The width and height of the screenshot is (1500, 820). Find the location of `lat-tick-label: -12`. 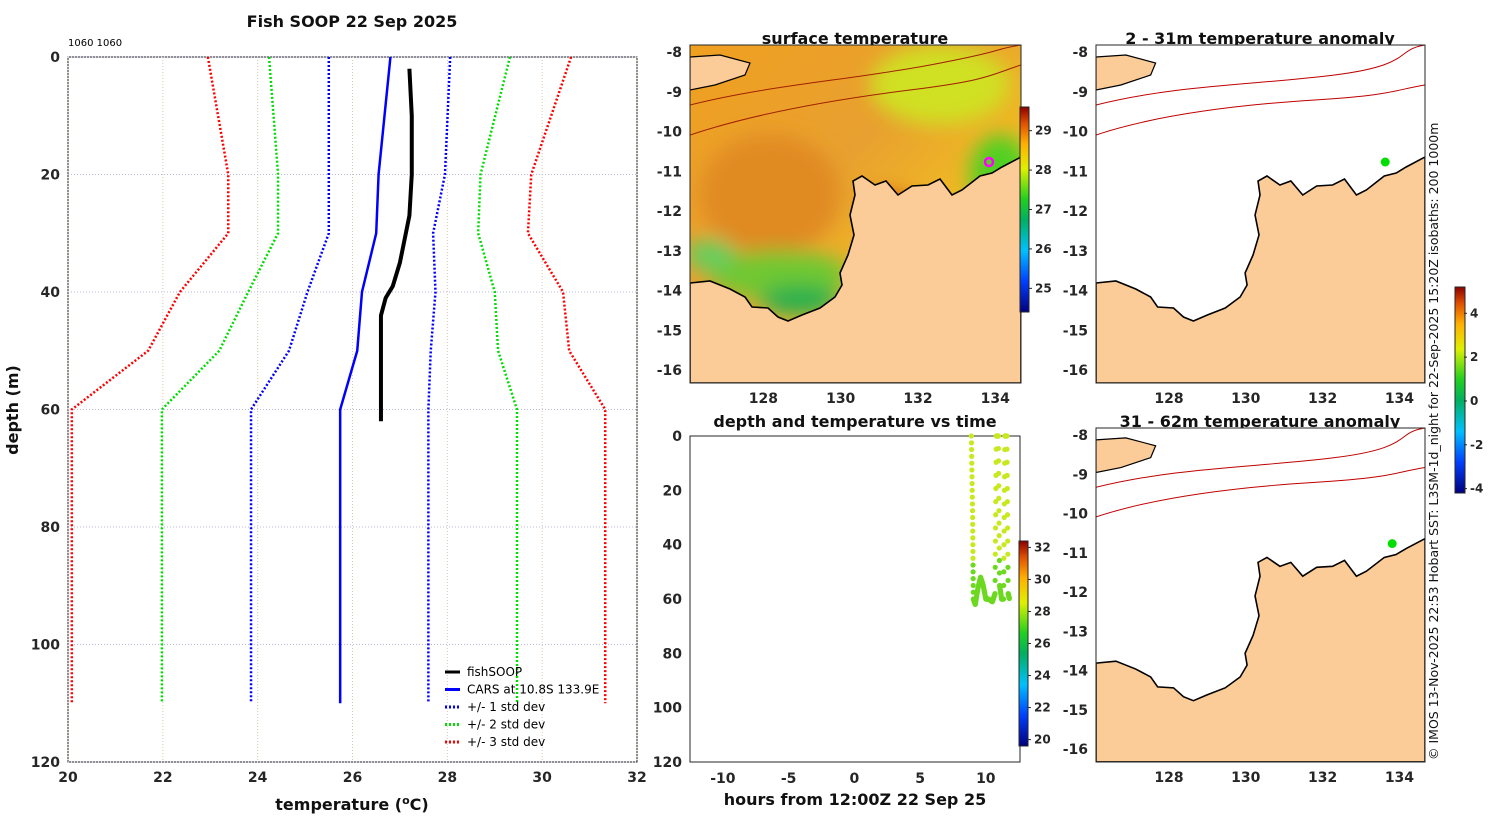

lat-tick-label: -12 is located at coordinates (1075, 593).